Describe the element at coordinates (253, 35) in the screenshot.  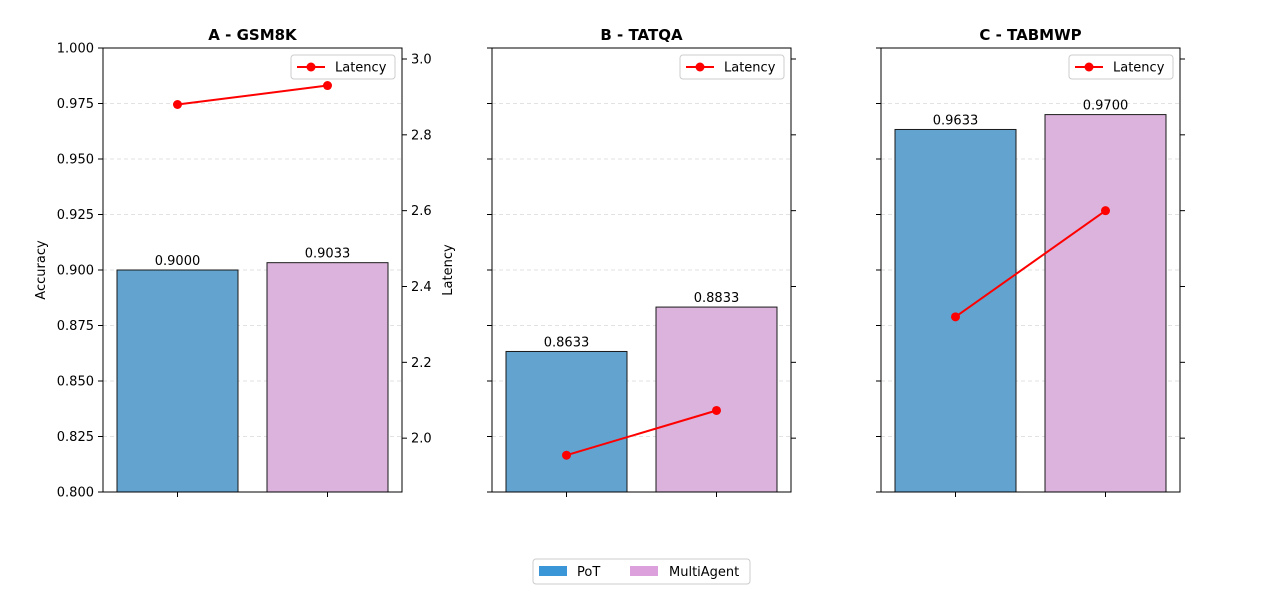
I see `panel-title: A - GSM8K` at that location.